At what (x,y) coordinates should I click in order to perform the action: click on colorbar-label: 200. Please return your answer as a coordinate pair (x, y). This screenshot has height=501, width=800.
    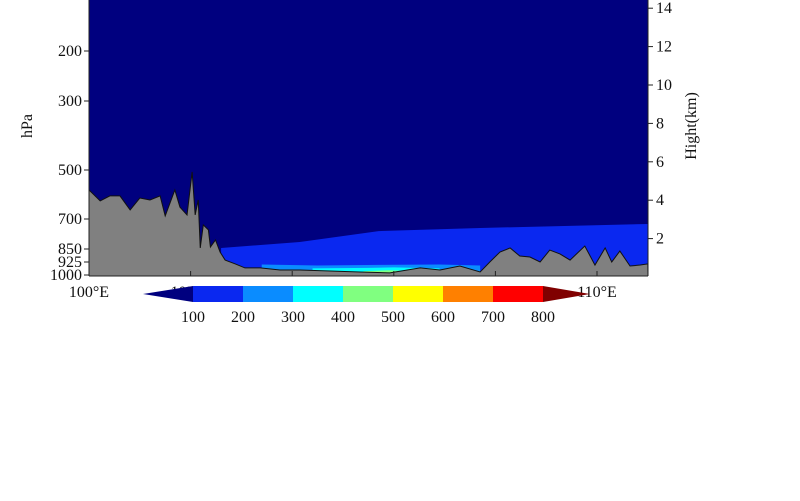
    Looking at the image, I should click on (243, 317).